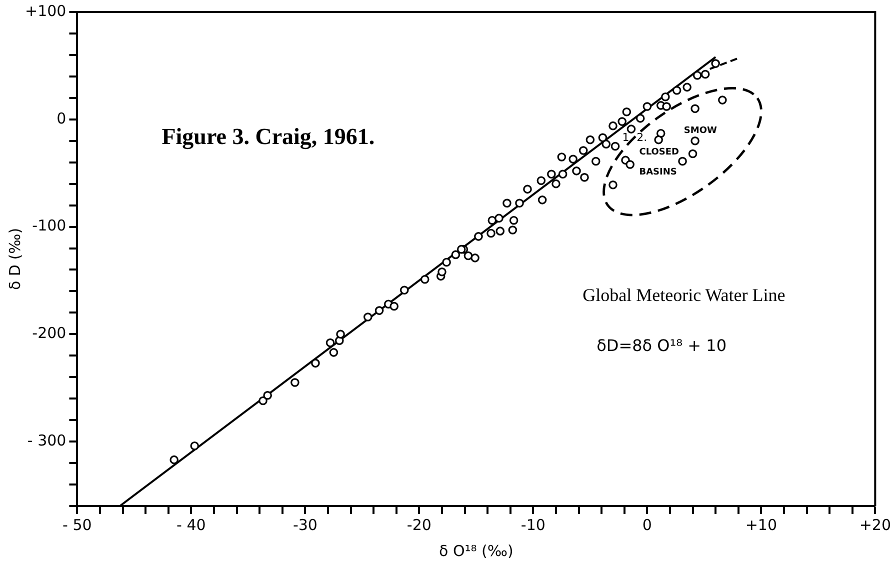 This screenshot has width=894, height=564. What do you see at coordinates (875, 525) in the screenshot?
I see `x-tick-label: +20` at bounding box center [875, 525].